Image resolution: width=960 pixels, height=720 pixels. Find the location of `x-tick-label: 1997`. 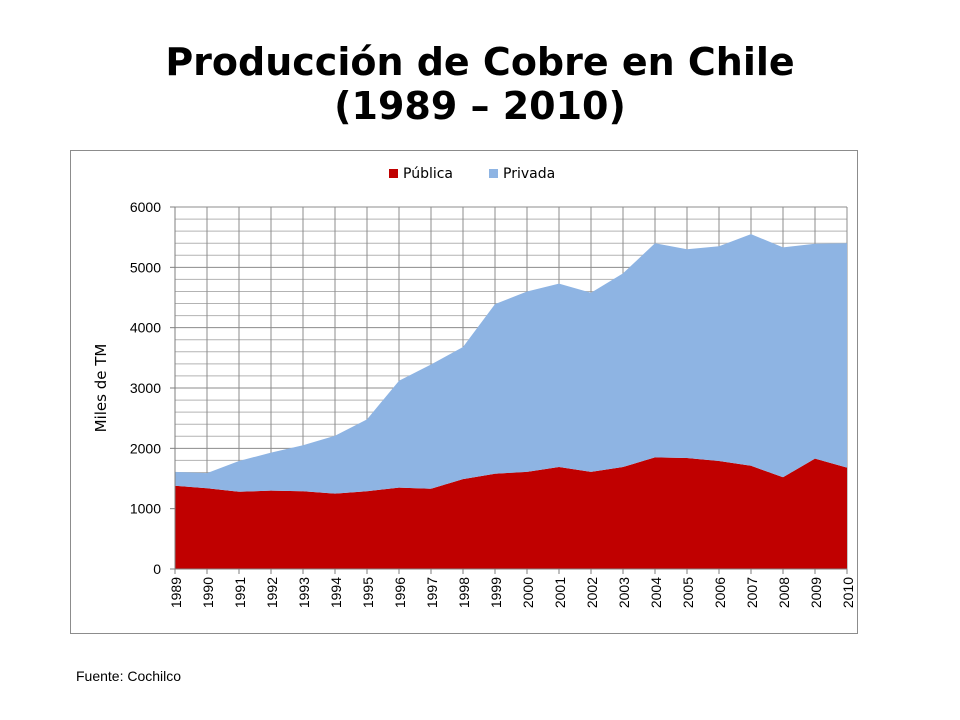

x-tick-label: 1997 is located at coordinates (432, 592).